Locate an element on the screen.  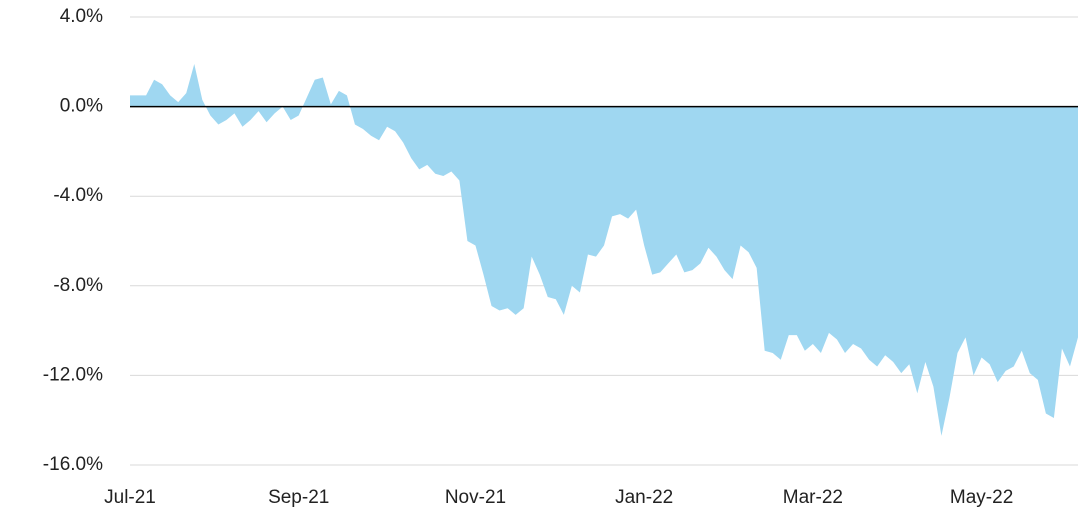
y-tick-label: -8.0% is located at coordinates (78, 285).